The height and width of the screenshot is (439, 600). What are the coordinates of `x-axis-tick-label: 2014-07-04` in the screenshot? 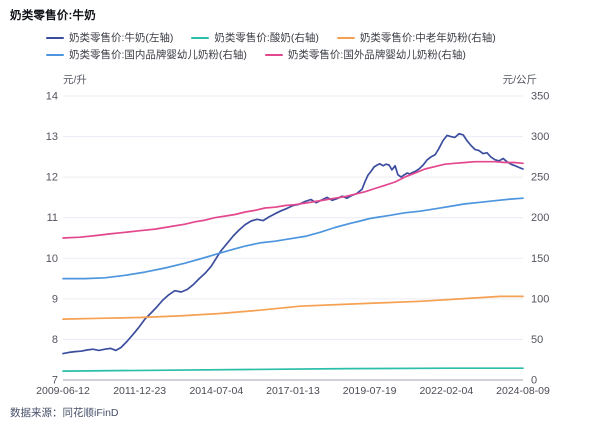 It's located at (216, 391).